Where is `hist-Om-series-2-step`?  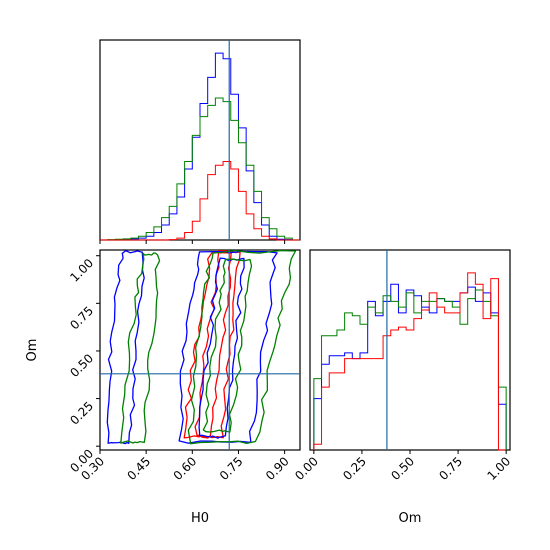 hist-Om-series-2-step is located at coordinates (410, 361).